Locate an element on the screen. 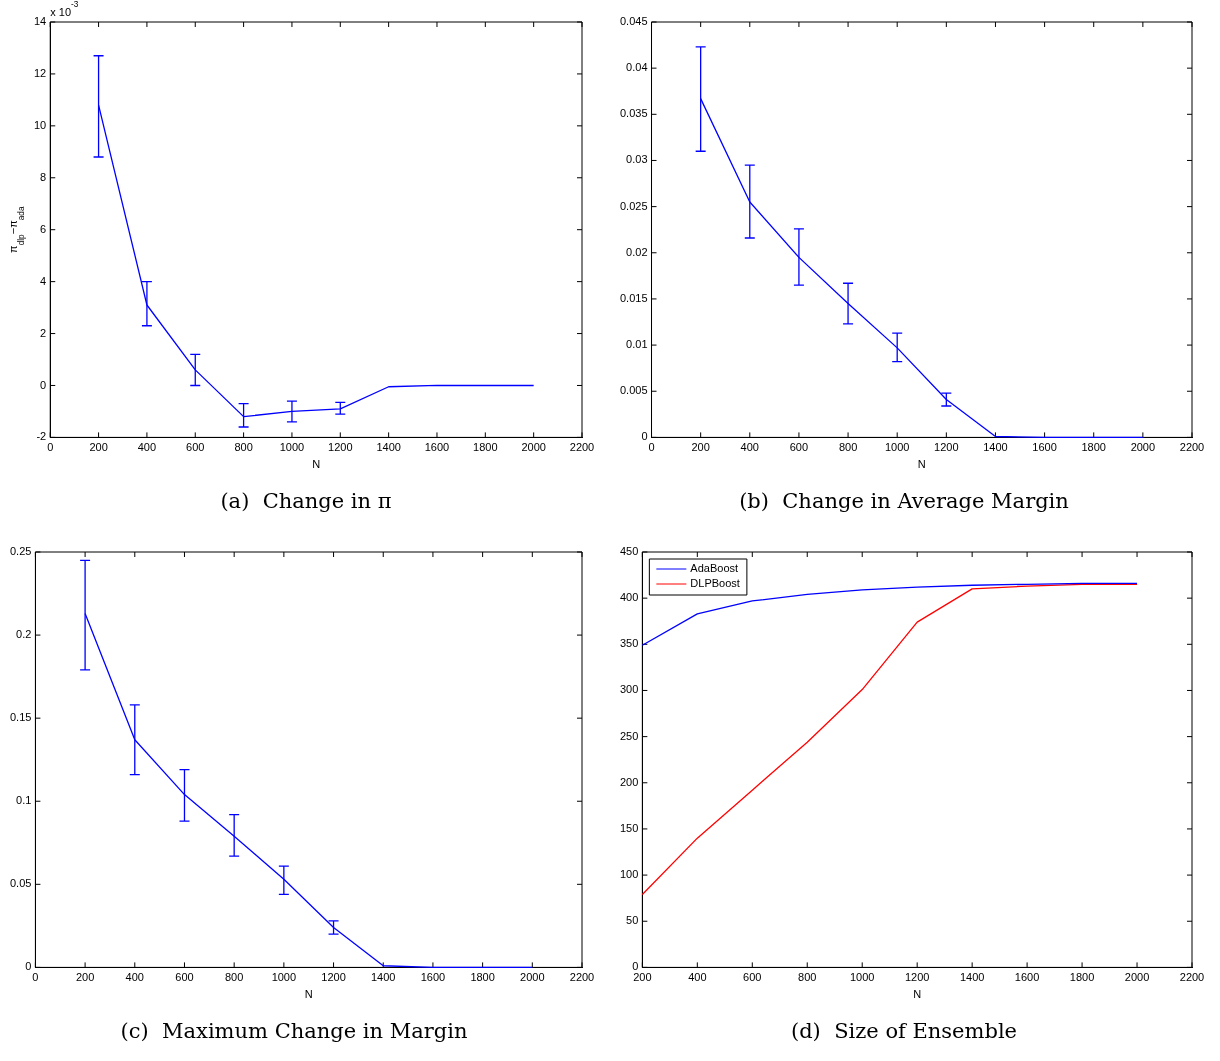  y-tick-label: 12 is located at coordinates (40, 72).